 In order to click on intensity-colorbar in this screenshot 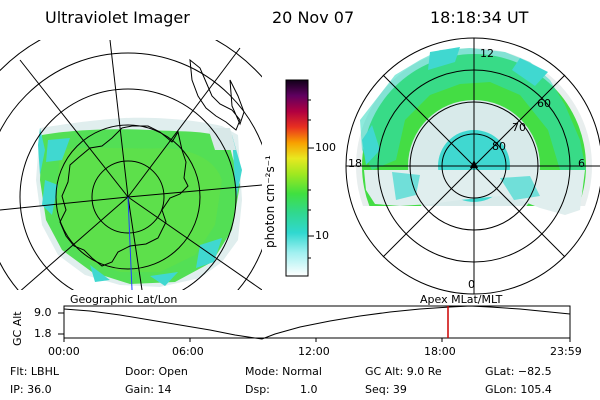, I will do `click(299, 178)`.